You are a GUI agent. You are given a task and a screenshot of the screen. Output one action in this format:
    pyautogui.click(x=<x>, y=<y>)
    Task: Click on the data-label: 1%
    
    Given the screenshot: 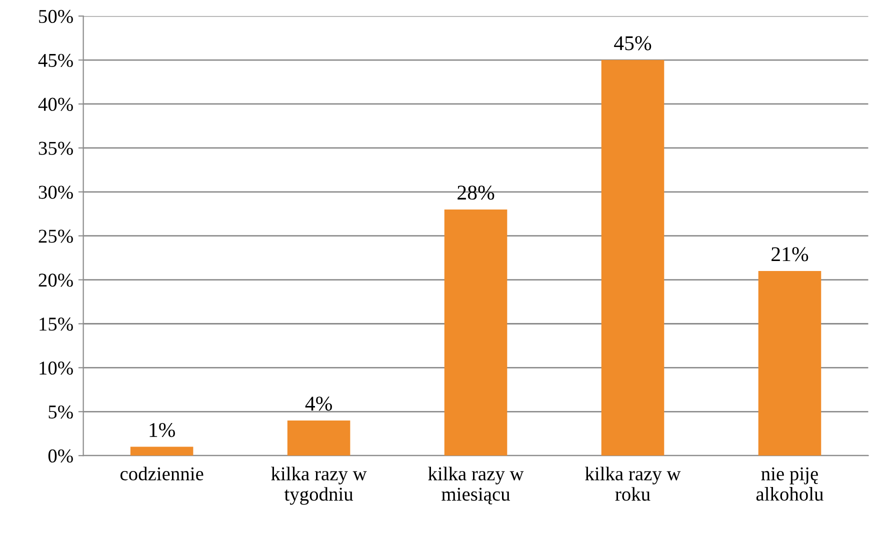 What is the action you would take?
    pyautogui.click(x=162, y=430)
    